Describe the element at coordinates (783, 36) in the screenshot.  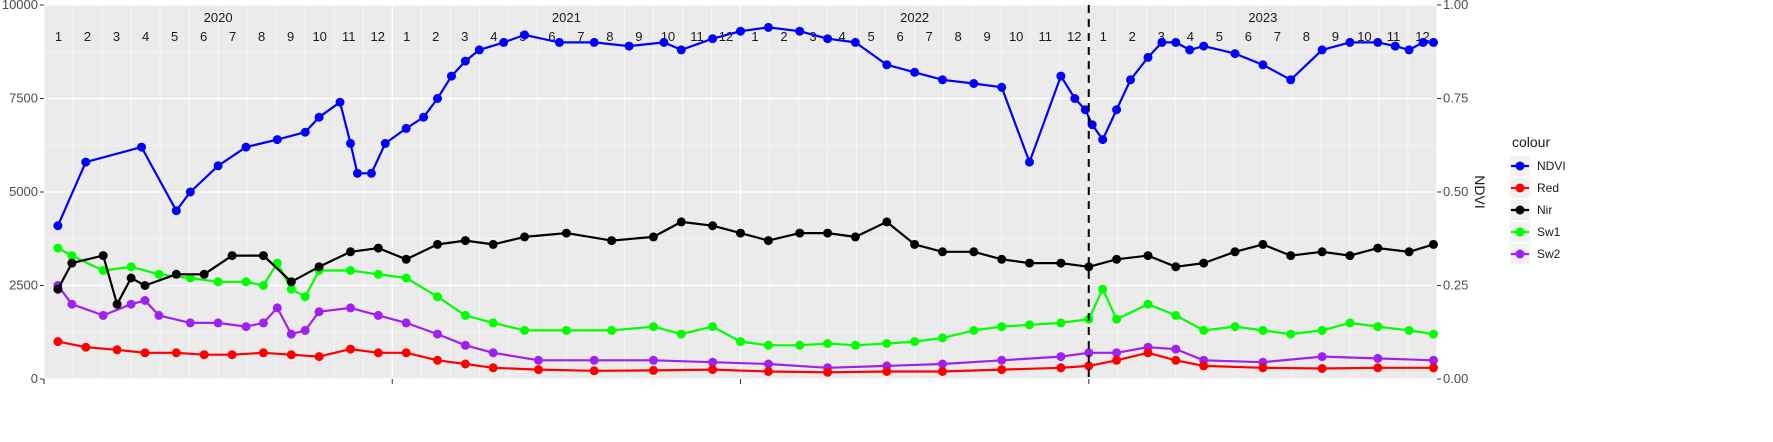
I see `month-label: 2` at that location.